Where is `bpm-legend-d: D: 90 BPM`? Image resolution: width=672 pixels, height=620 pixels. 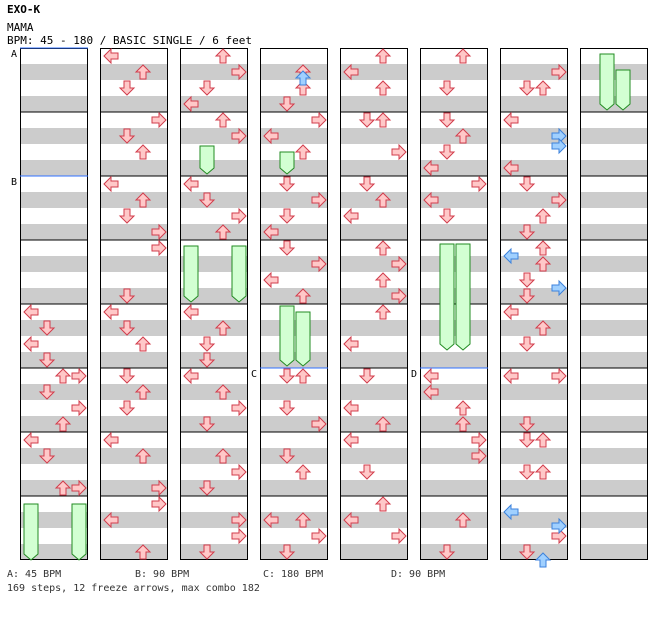 bpm-legend-d: D: 90 BPM is located at coordinates (418, 574).